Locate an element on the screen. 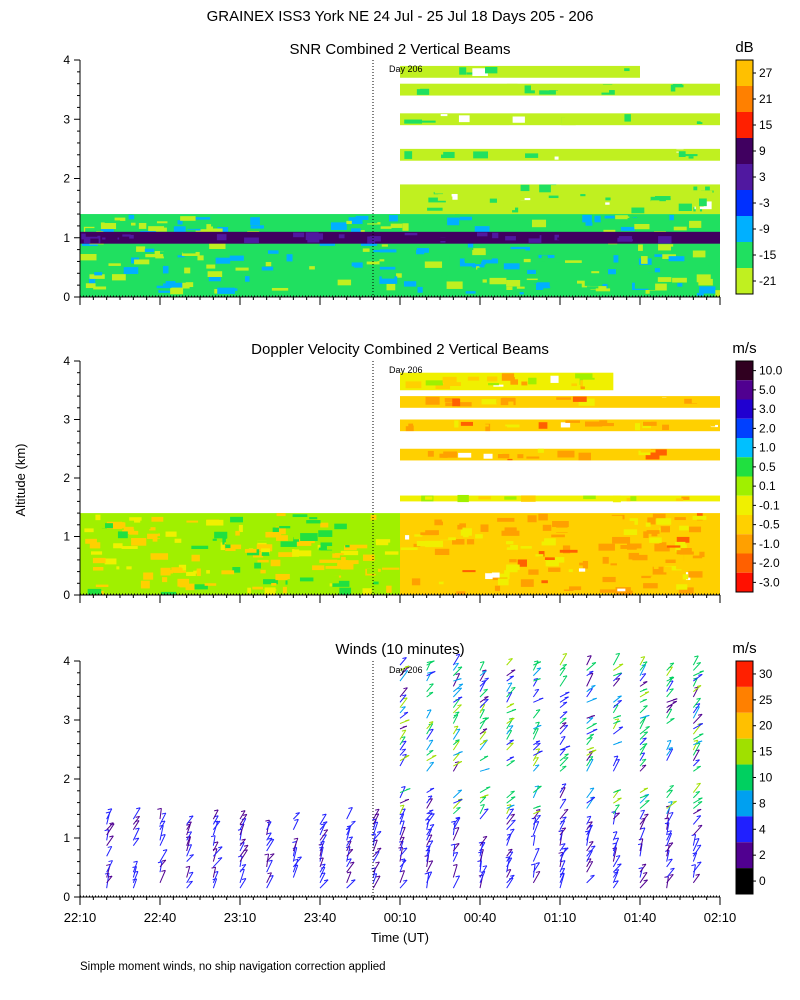  y-axis-label: Altitude (km) is located at coordinates (20, 480).